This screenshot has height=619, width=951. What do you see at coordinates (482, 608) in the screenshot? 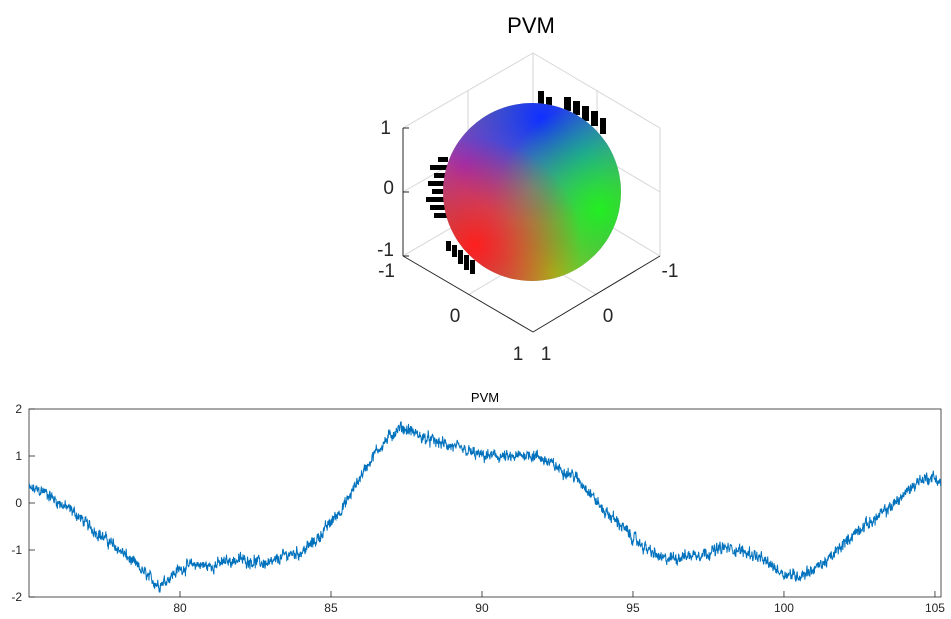
I see `x-tick-label: 90` at bounding box center [482, 608].